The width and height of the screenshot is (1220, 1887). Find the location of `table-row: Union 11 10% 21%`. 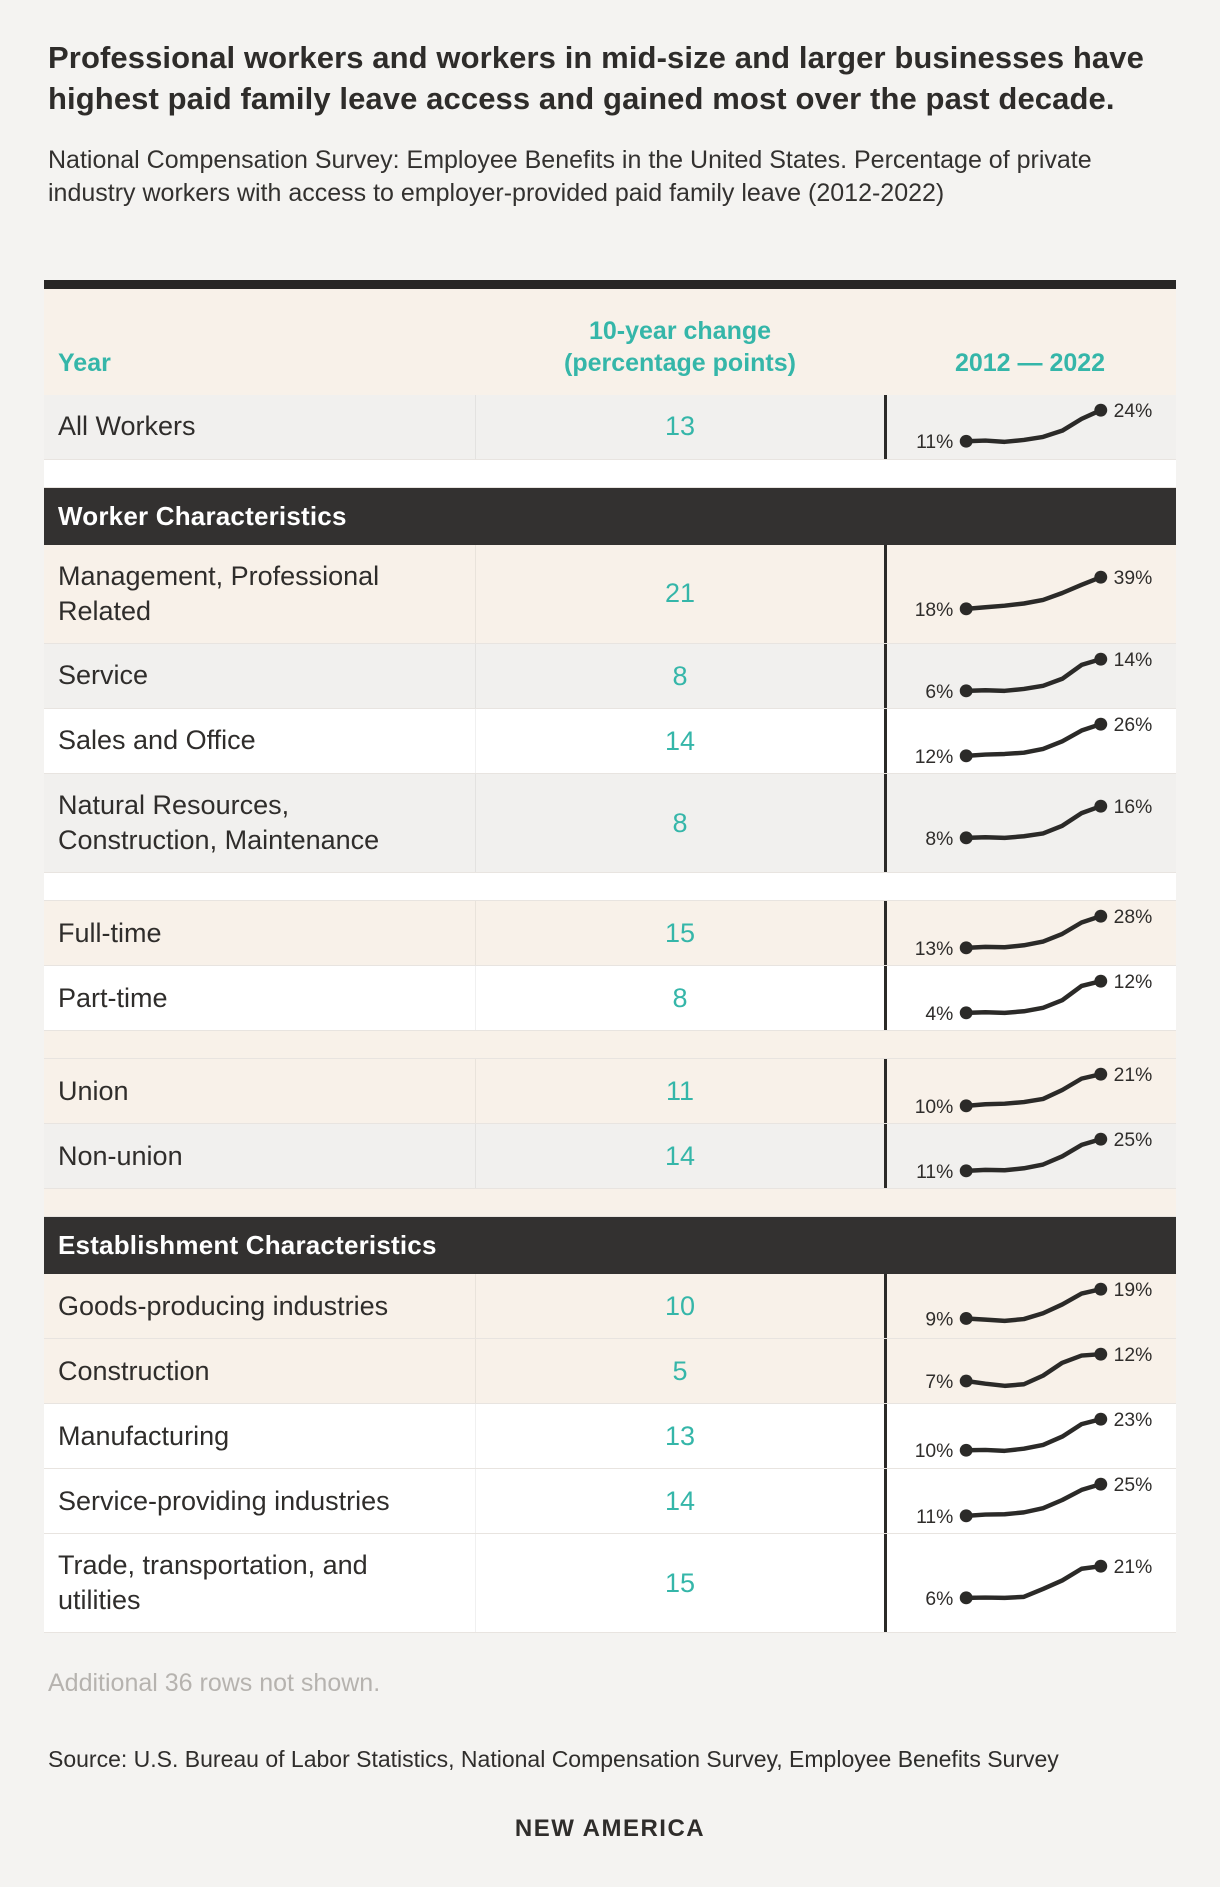

table-row: Union 11 10% 21% is located at coordinates (610, 1092).